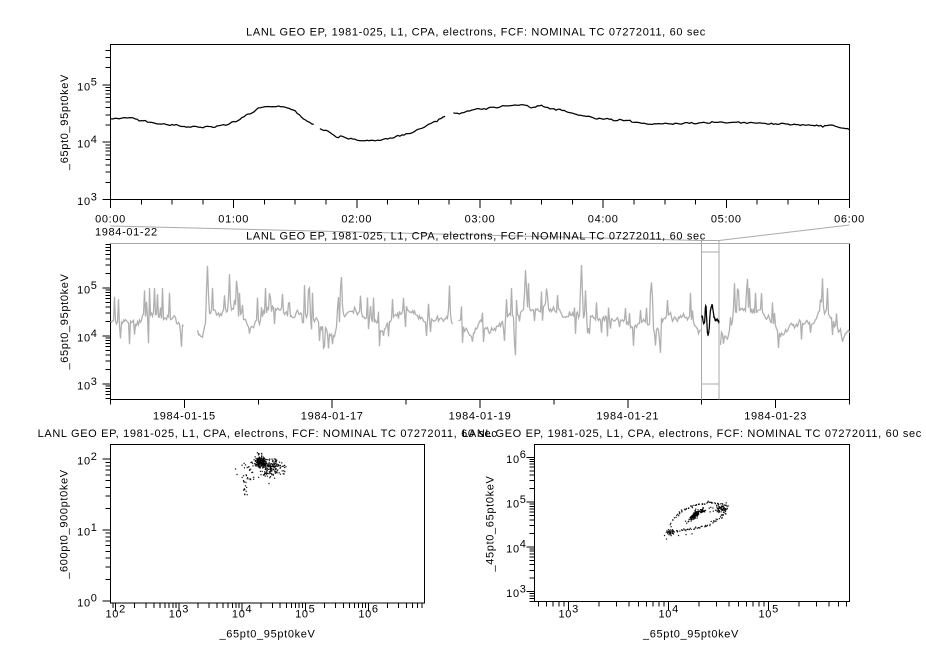  I want to click on svg-text: 04:00, so click(603, 220).